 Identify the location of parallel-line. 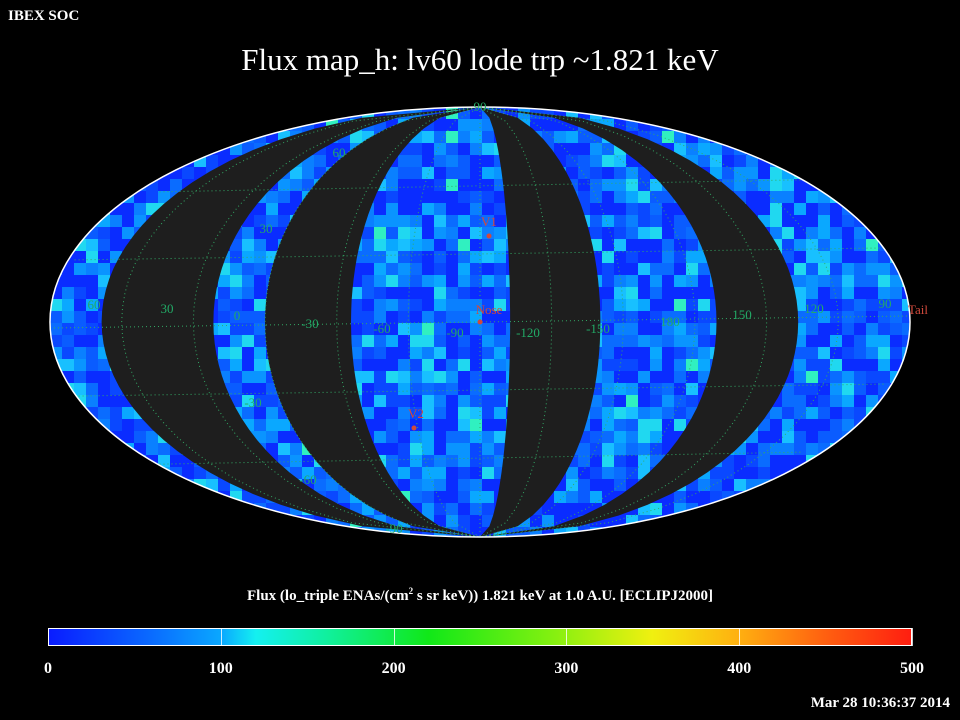
(480, 458).